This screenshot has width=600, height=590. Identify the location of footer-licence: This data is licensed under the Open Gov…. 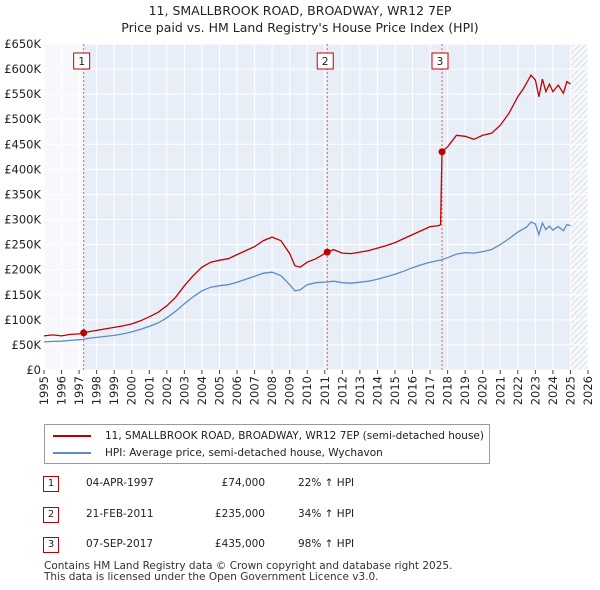
(211, 577).